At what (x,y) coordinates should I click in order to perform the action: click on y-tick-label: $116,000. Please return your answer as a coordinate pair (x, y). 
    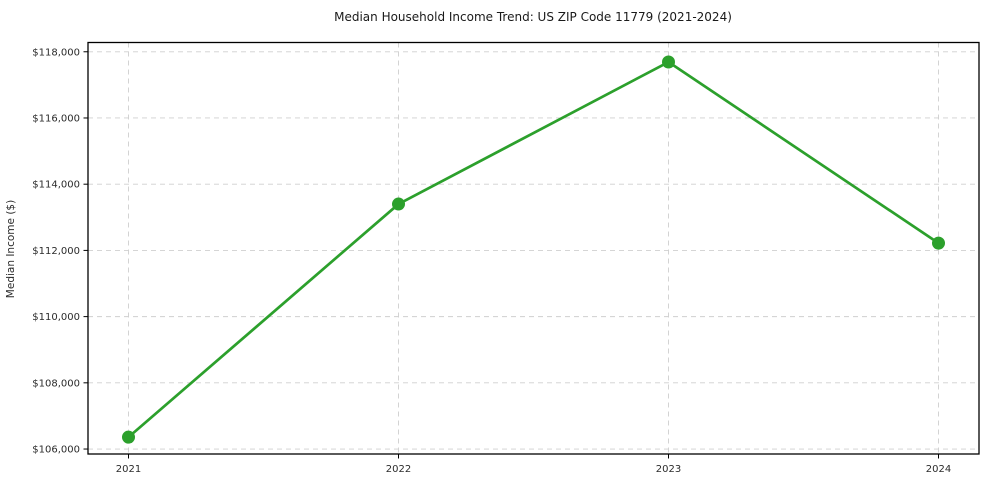
    Looking at the image, I should click on (56, 118).